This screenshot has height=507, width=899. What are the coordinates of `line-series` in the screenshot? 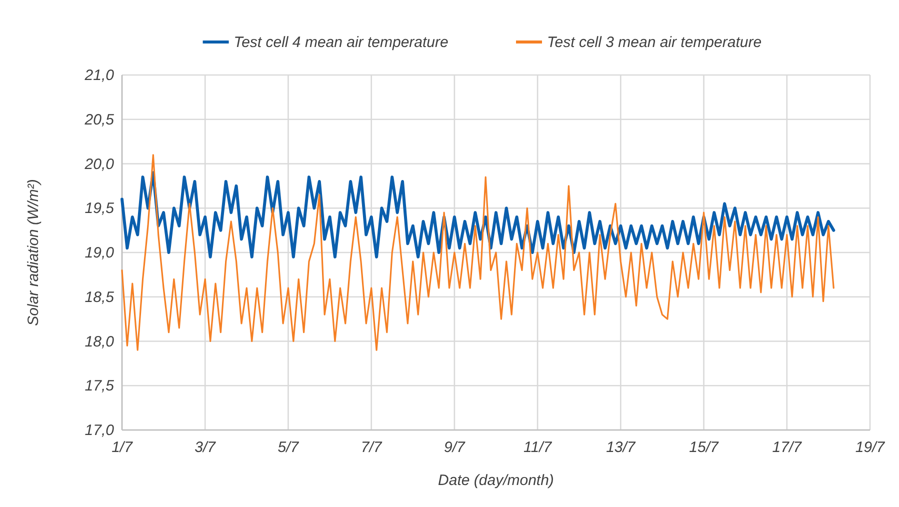 It's located at (478, 214).